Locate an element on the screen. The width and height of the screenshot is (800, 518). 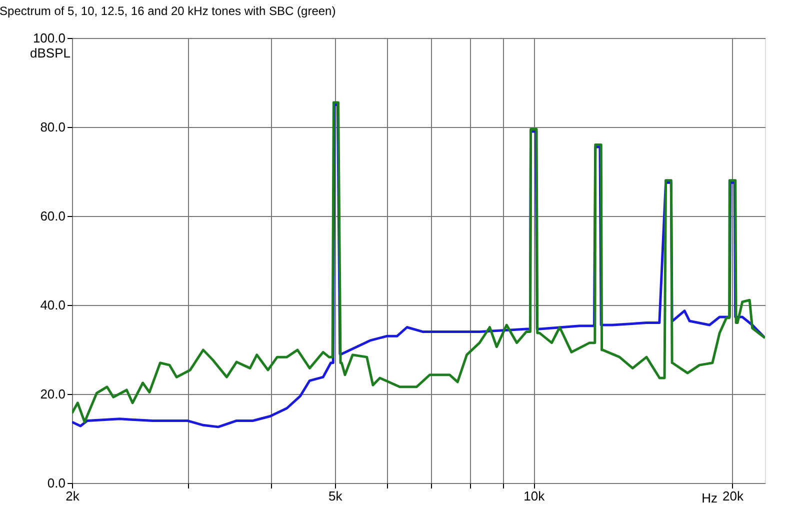
chart-title: Spectrum of 5, 10, 12.5, 16 and 20 kHz tones with SBC (green) is located at coordinates (168, 11).